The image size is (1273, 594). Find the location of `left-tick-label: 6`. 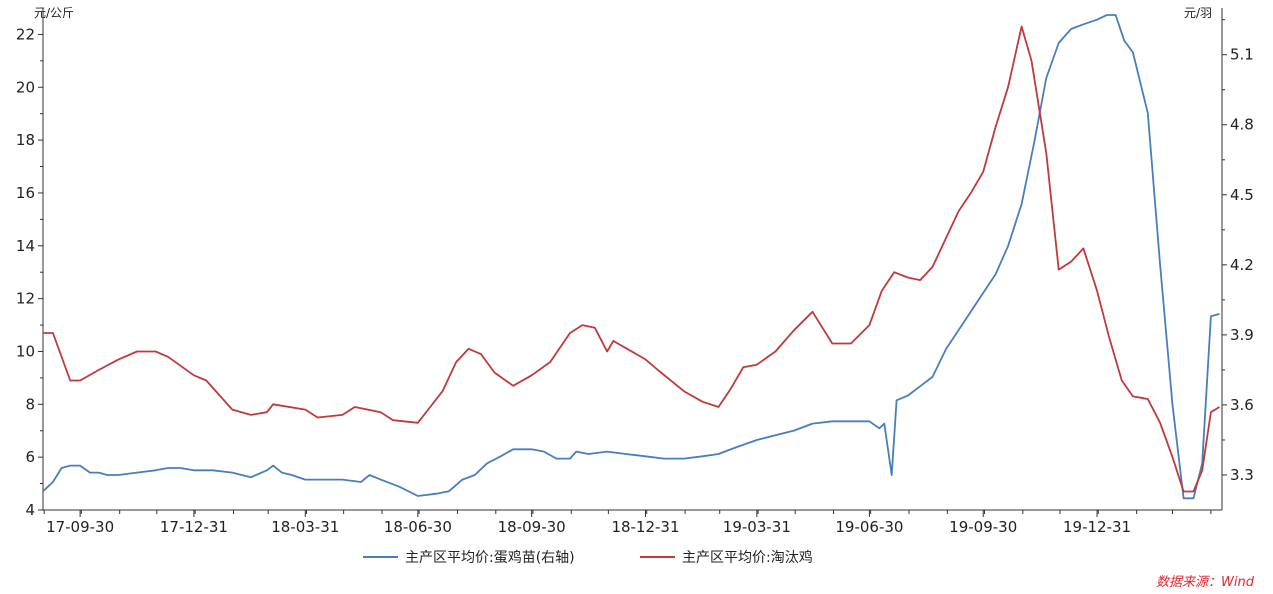

left-tick-label: 6 is located at coordinates (30, 457).